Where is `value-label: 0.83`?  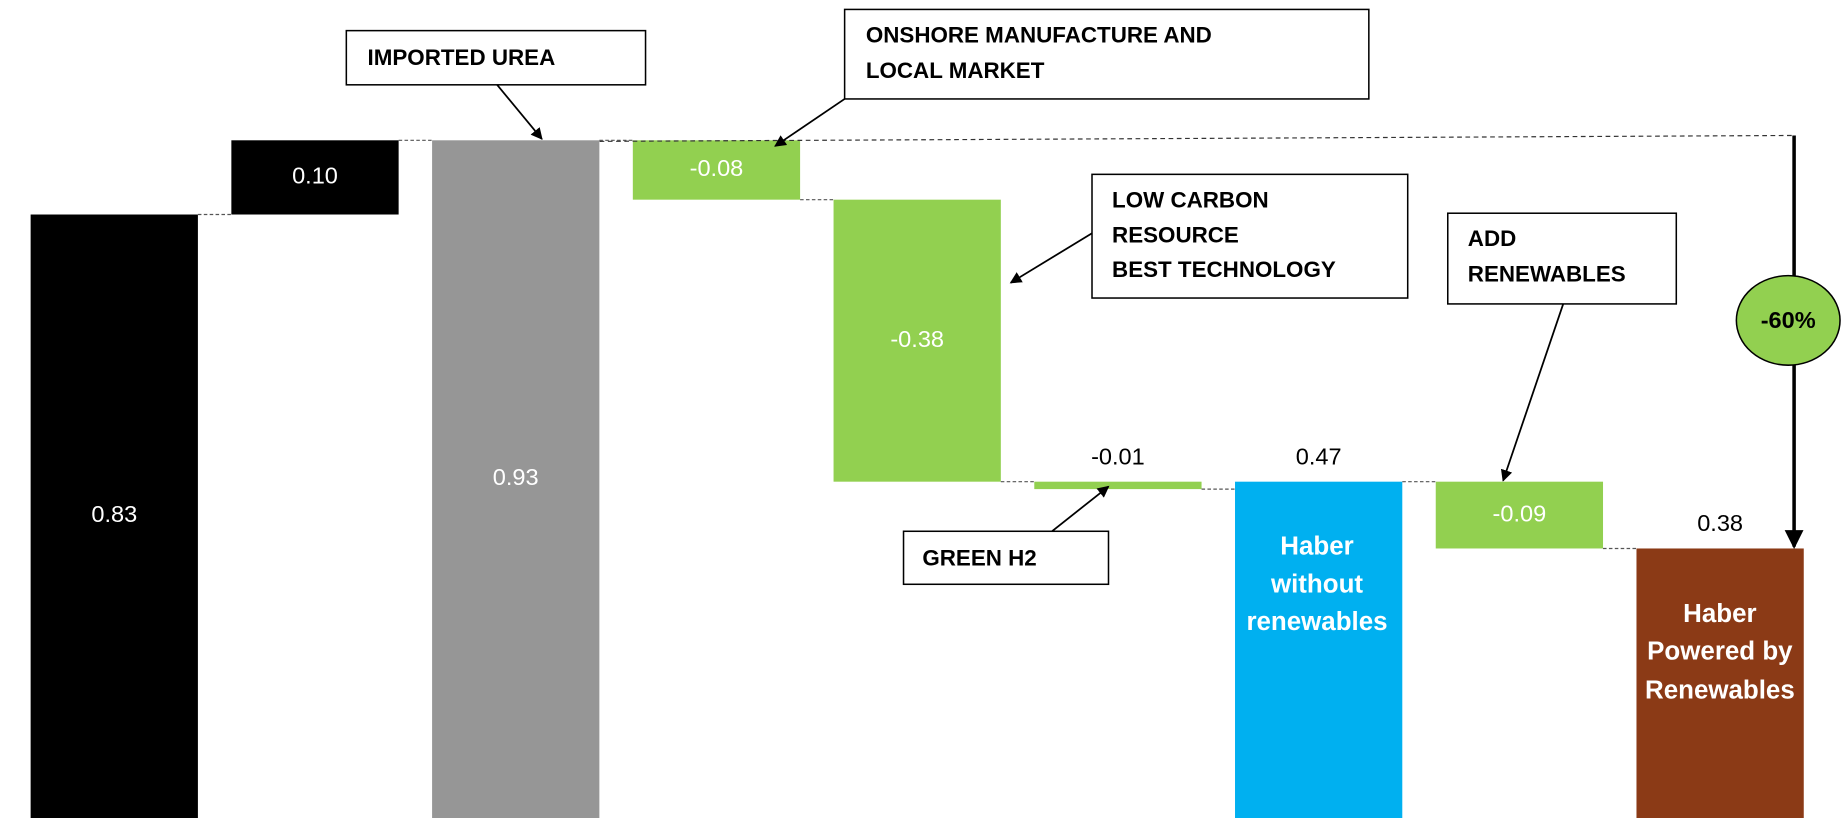 value-label: 0.83 is located at coordinates (114, 514).